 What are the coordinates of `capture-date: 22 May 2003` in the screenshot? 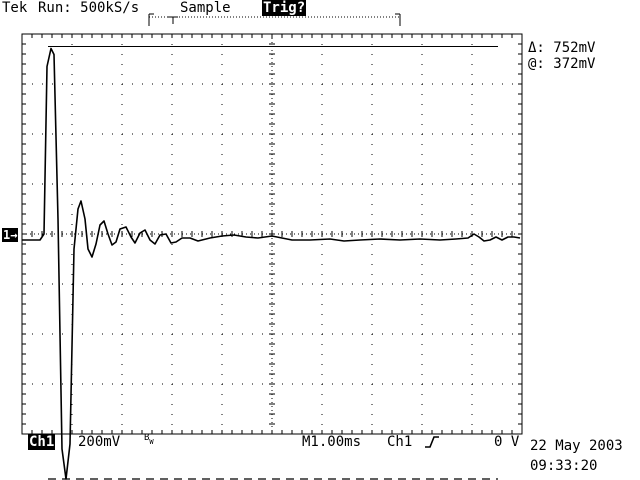 It's located at (576, 446).